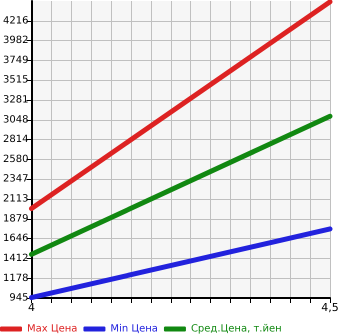 The image size is (345, 335). What do you see at coordinates (15, 218) in the screenshot?
I see `y-tick-label: 1879` at bounding box center [15, 218].